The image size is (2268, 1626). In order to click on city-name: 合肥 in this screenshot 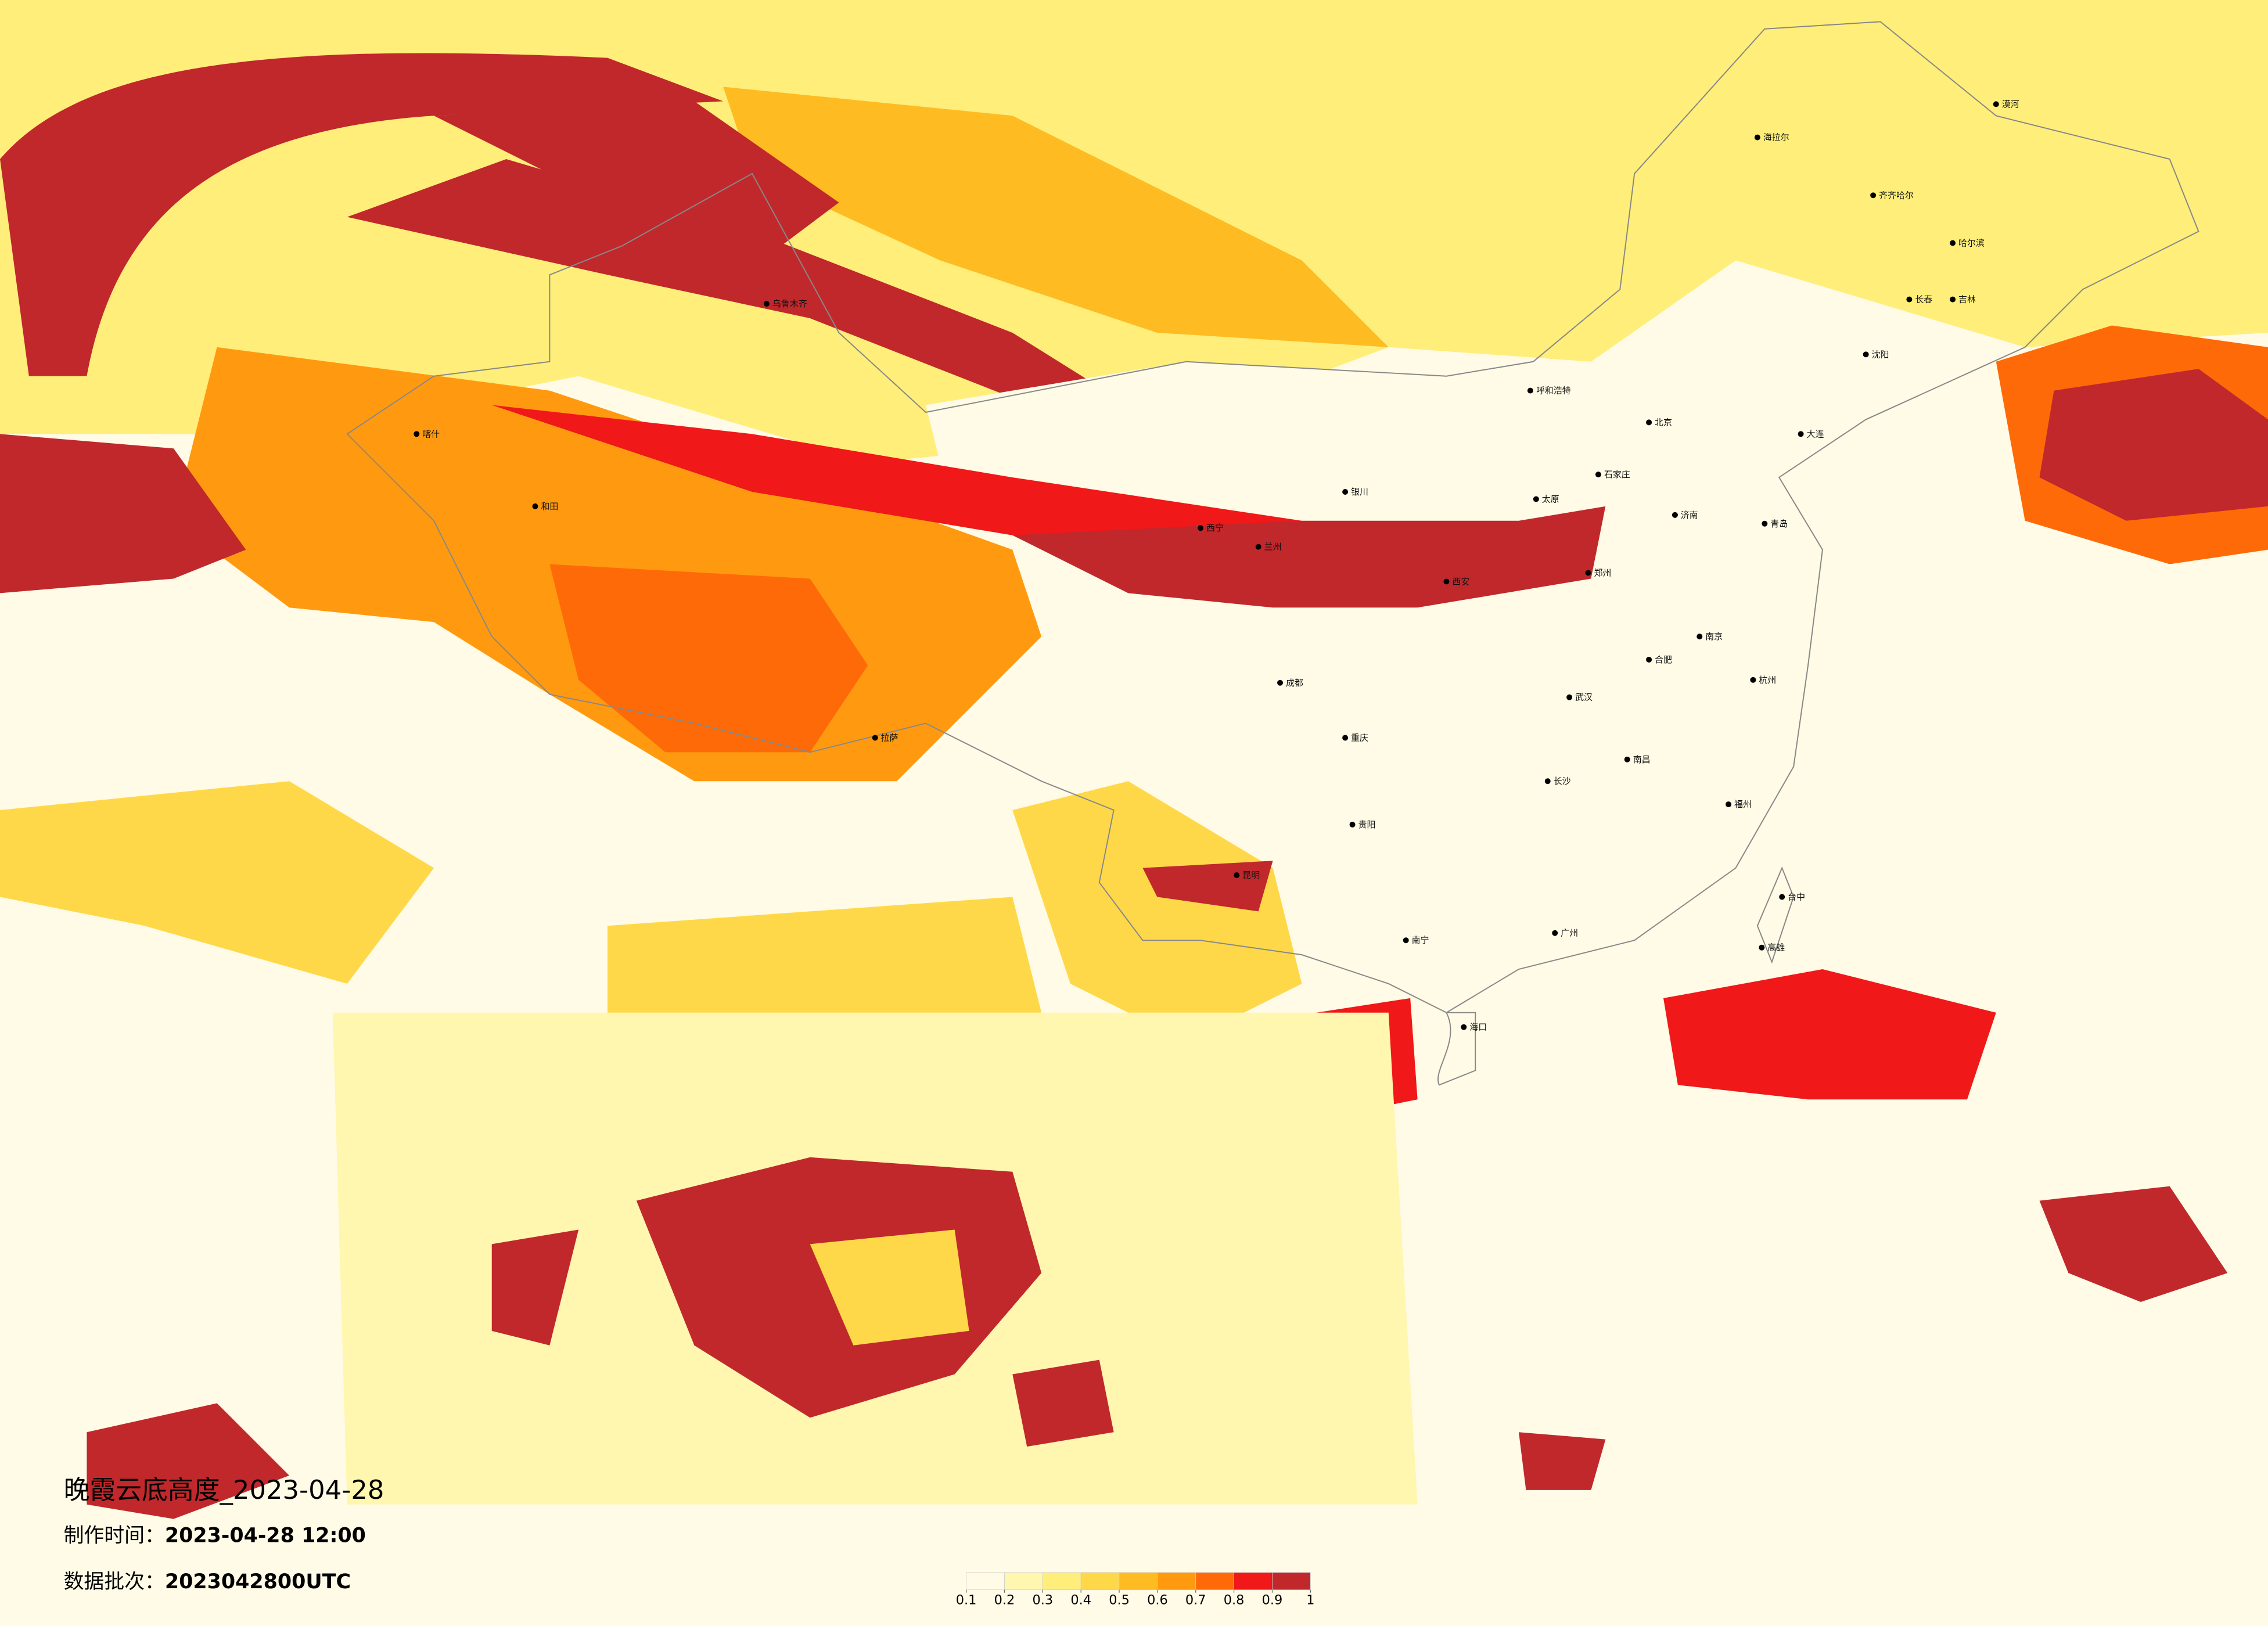, I will do `click(1663, 659)`.